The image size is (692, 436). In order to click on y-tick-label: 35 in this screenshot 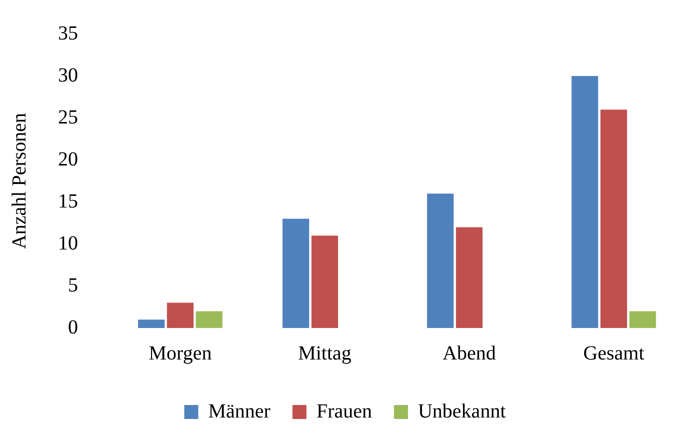, I will do `click(68, 33)`.